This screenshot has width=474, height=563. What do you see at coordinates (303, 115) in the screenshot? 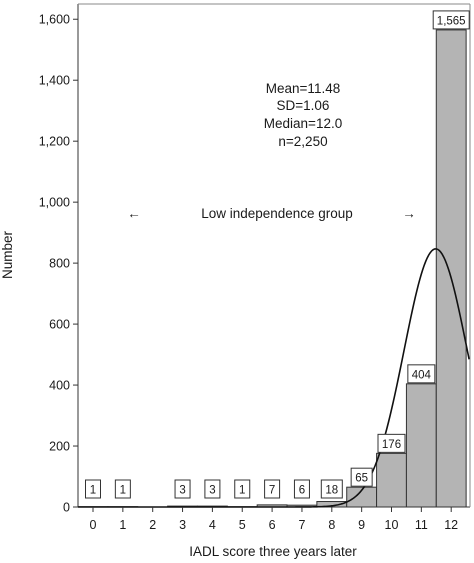
I see `stats-annotation: Mean=11.48 SD=1.06 Median=12.0 n=2,250` at bounding box center [303, 115].